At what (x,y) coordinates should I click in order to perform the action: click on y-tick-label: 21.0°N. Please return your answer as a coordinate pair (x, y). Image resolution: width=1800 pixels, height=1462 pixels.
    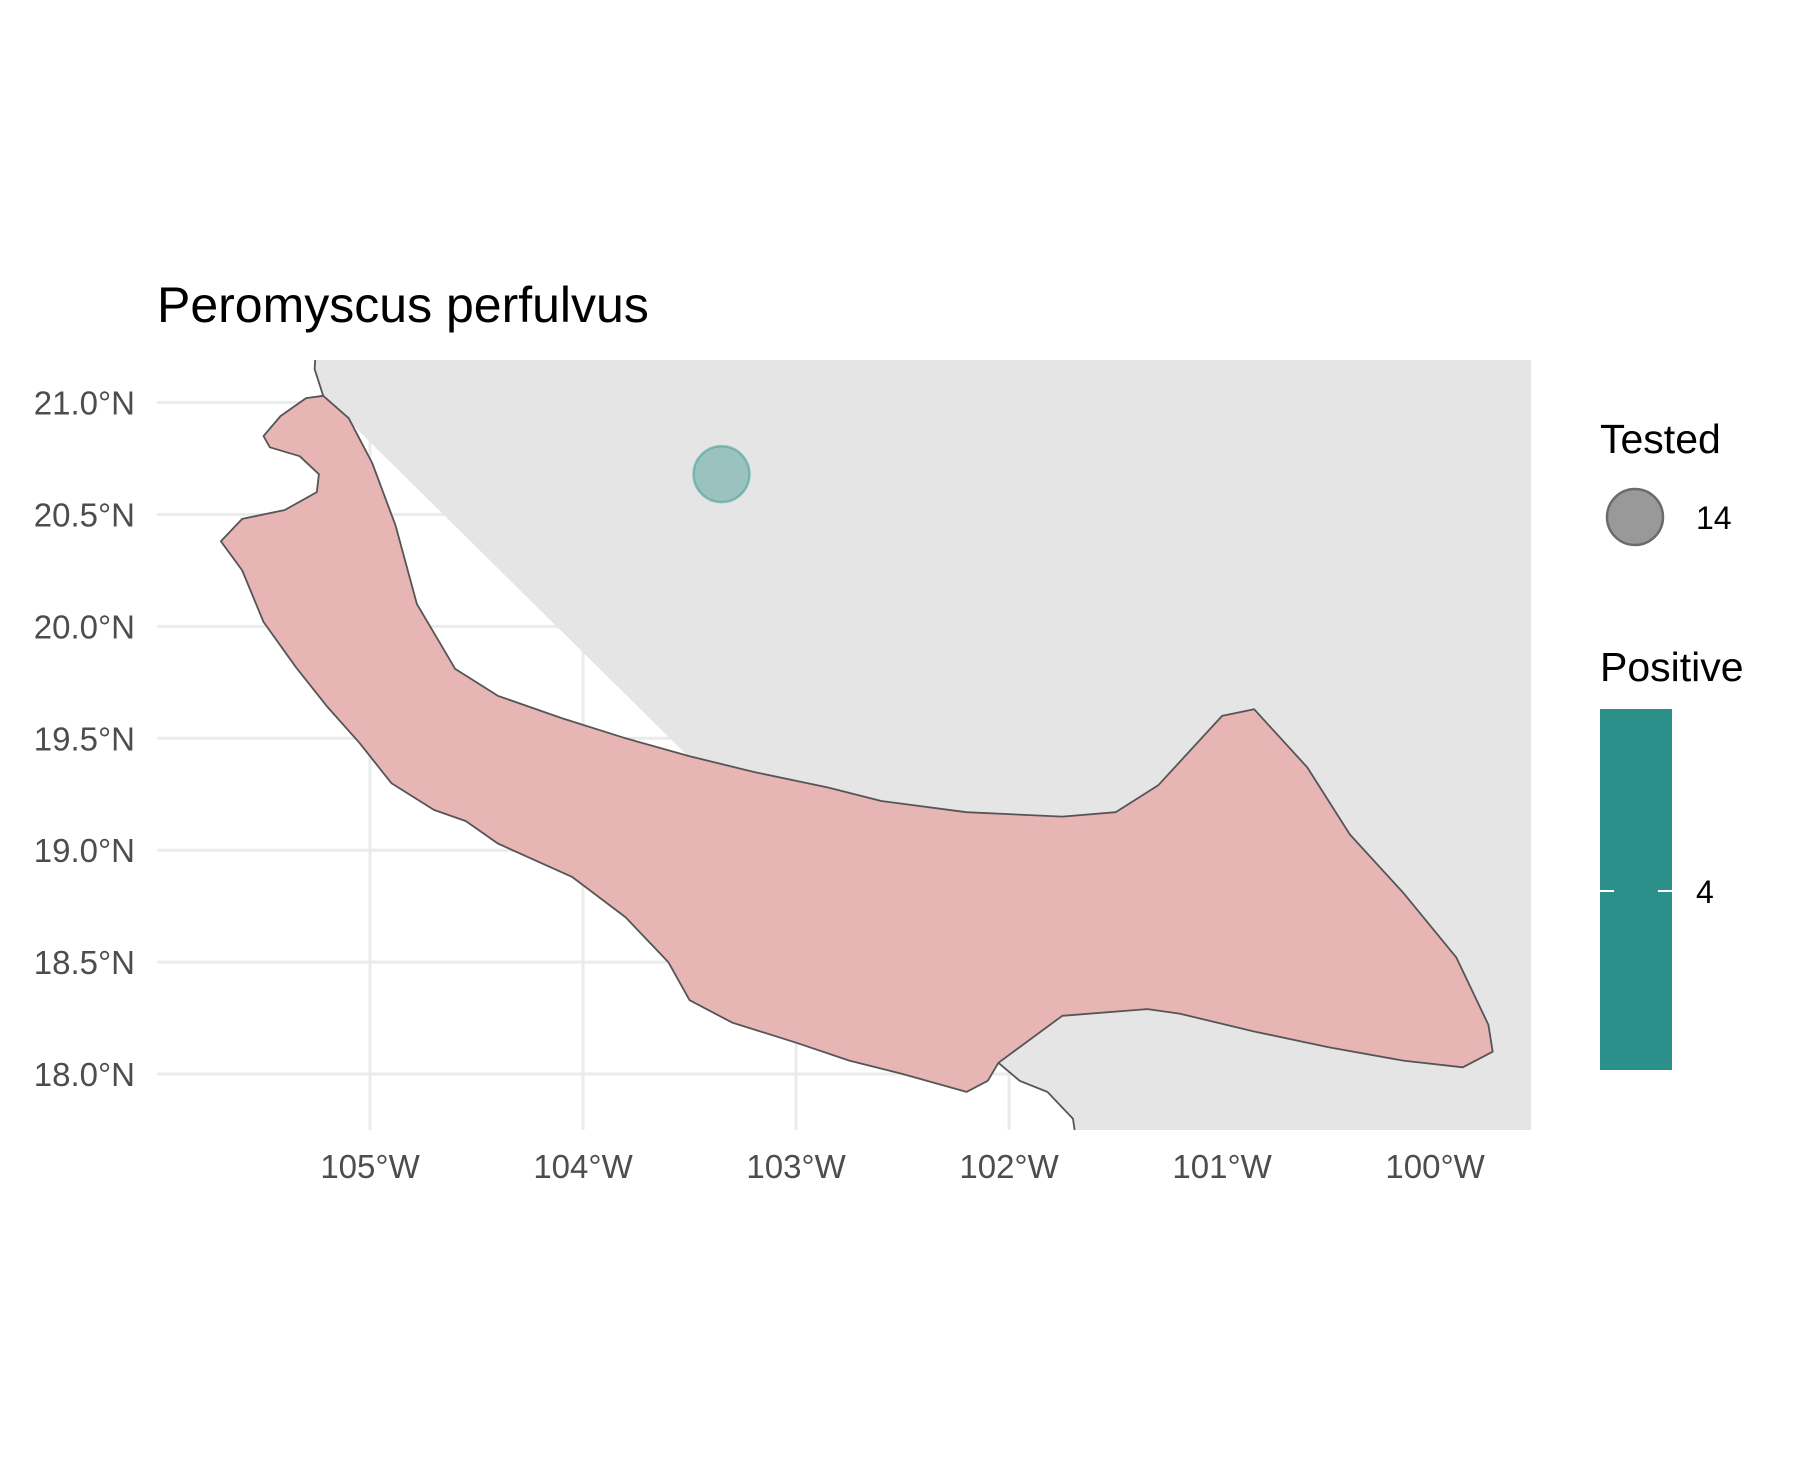
    Looking at the image, I should click on (84, 403).